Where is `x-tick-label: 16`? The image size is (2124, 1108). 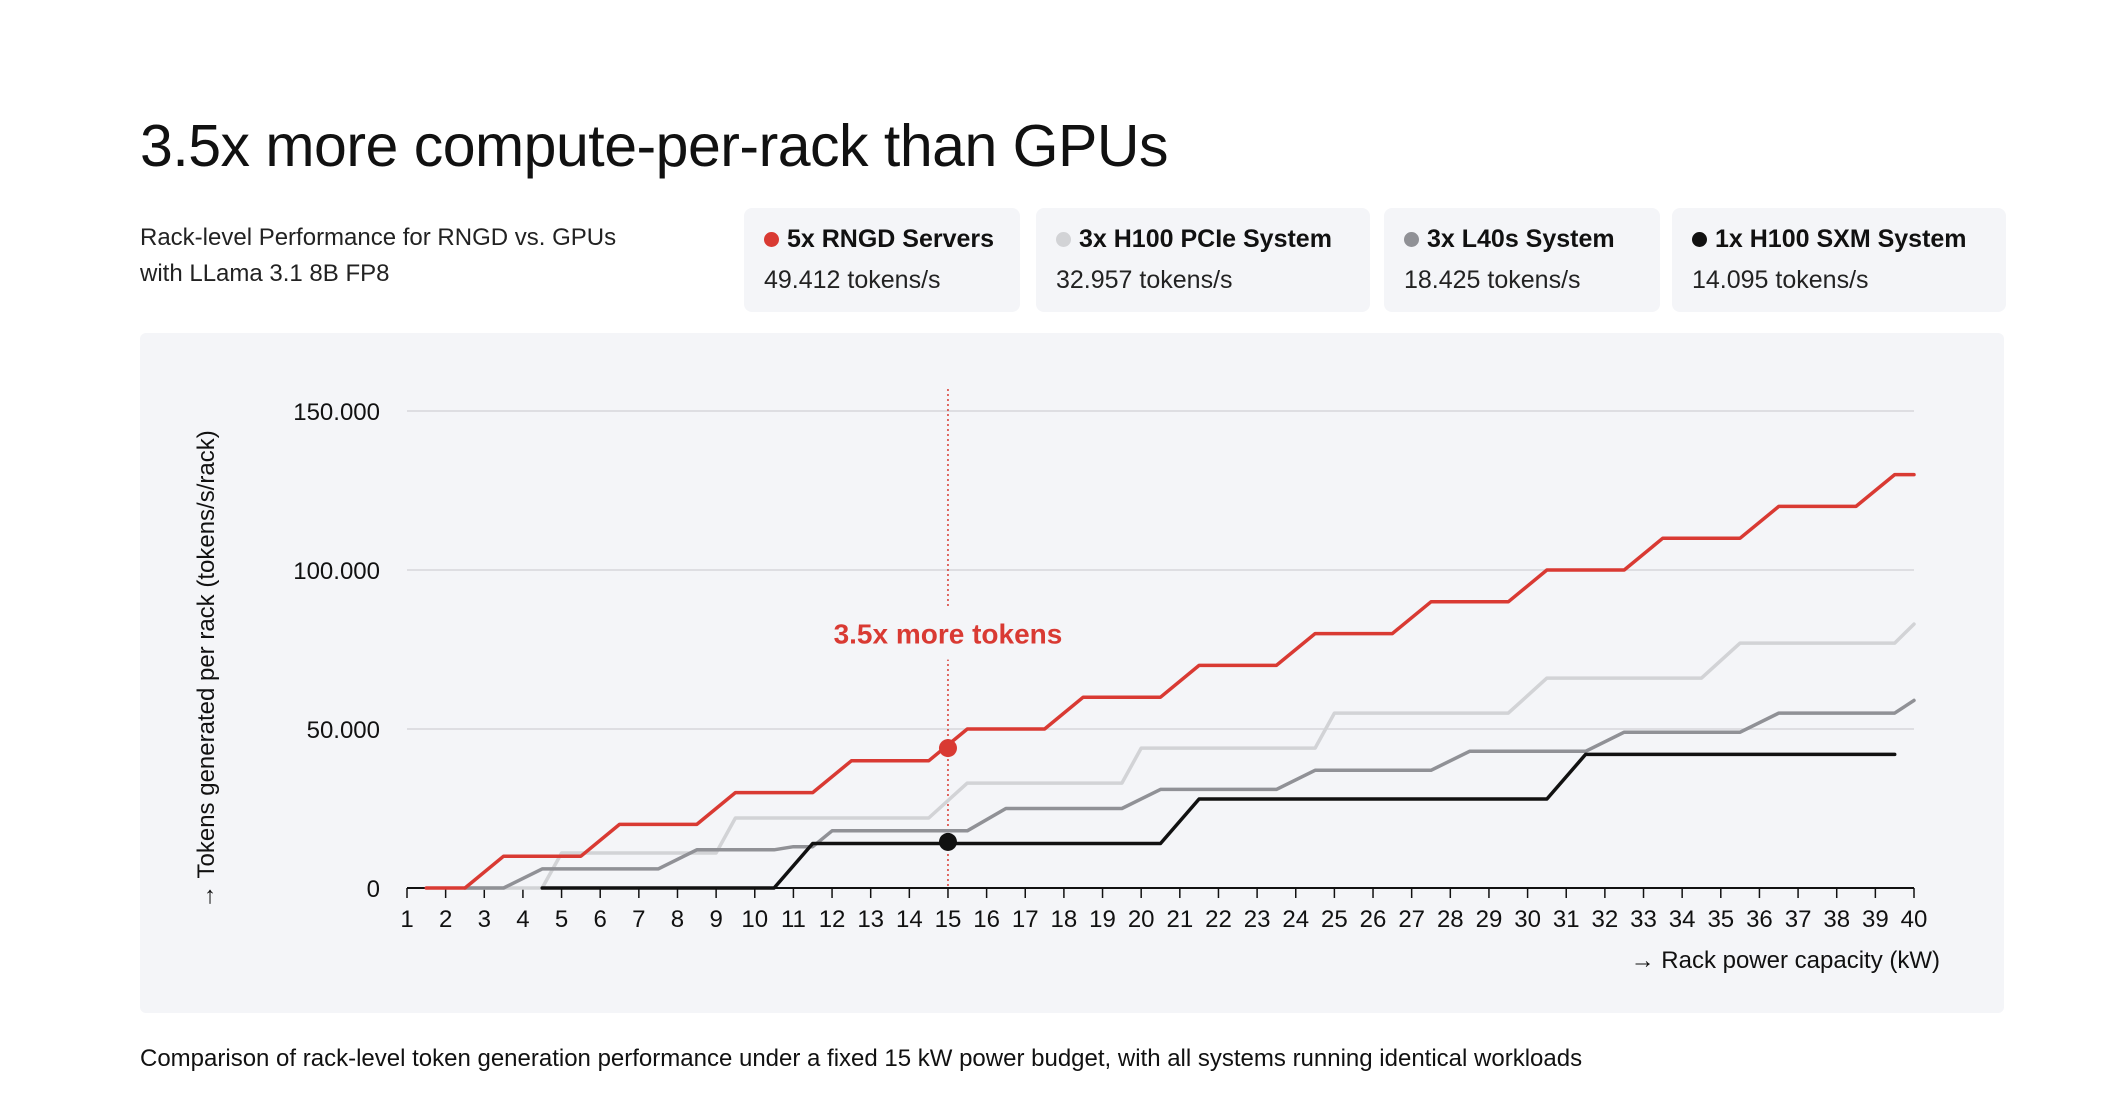
x-tick-label: 16 is located at coordinates (986, 919).